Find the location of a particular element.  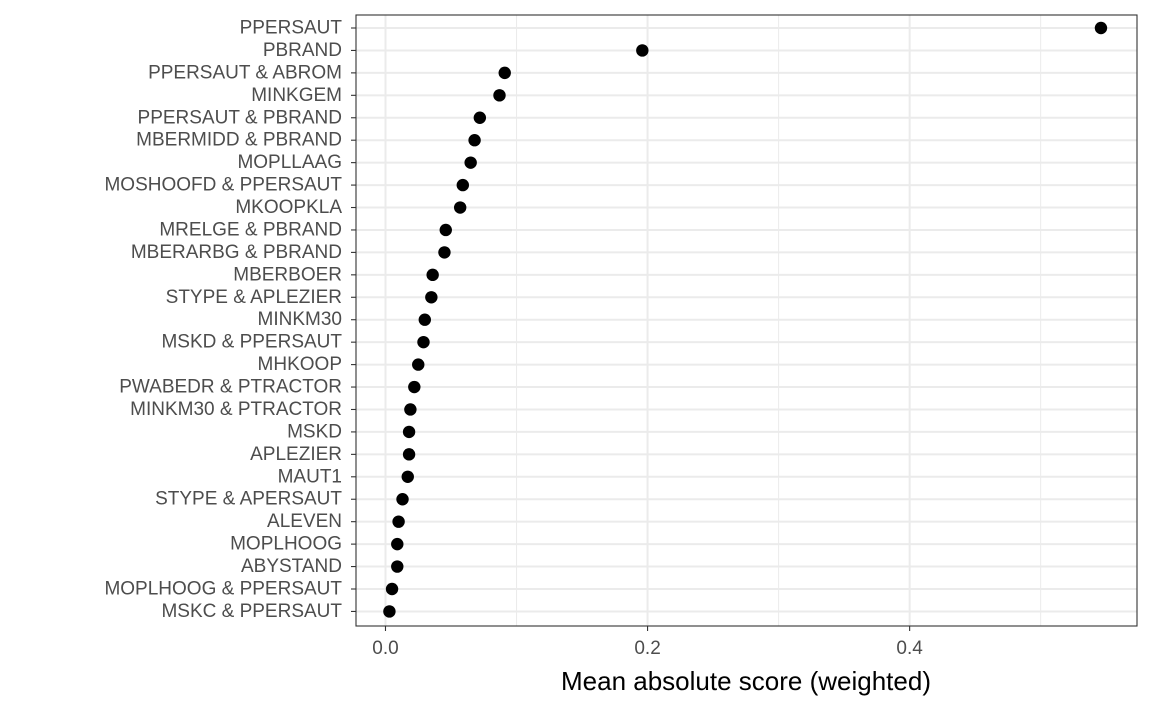

y-tick-label: ALEVEN is located at coordinates (304, 521).